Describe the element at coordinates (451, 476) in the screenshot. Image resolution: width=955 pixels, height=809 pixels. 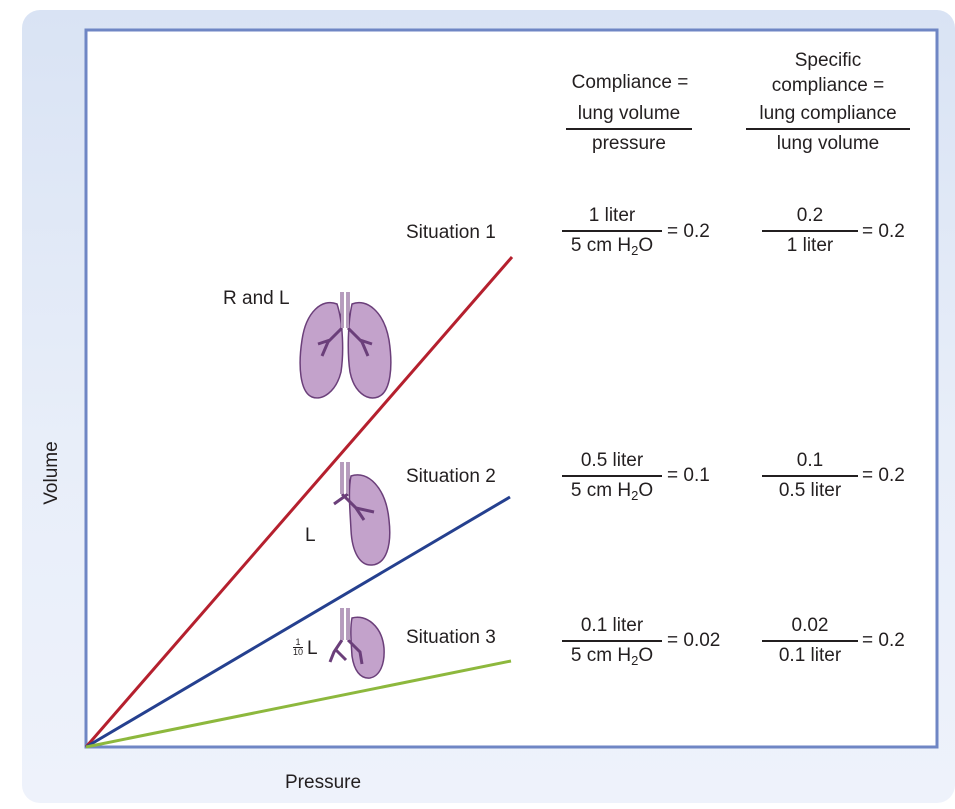
I see `situation-2-label: Situation 2` at that location.